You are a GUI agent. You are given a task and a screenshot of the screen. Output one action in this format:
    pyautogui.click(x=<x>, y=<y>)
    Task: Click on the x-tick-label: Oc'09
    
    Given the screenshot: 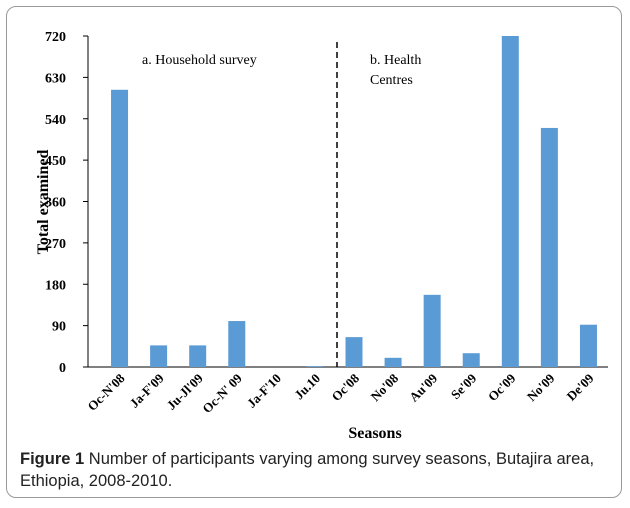 What is the action you would take?
    pyautogui.click(x=502, y=387)
    